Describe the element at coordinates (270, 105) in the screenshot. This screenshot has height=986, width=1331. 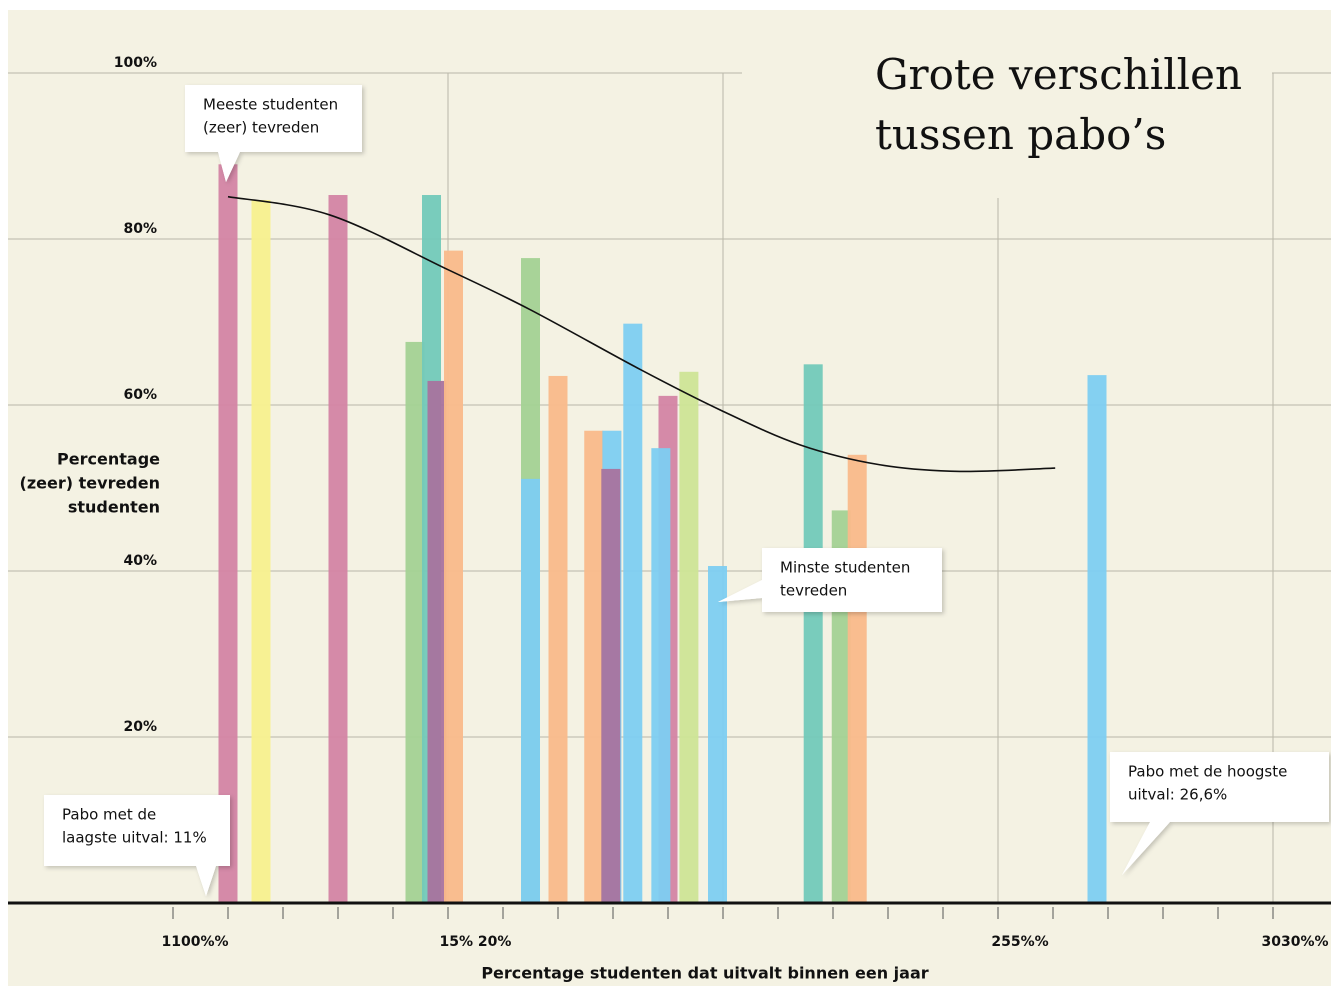
I see `annotation: Meeste studenten` at that location.